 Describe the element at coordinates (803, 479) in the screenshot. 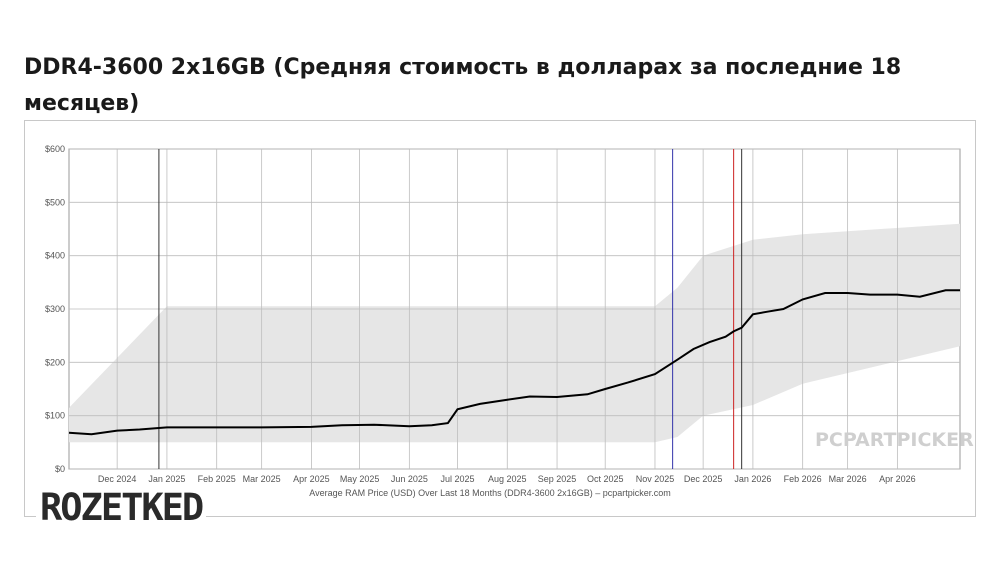

I see `x-tick-label: Feb 2026` at that location.